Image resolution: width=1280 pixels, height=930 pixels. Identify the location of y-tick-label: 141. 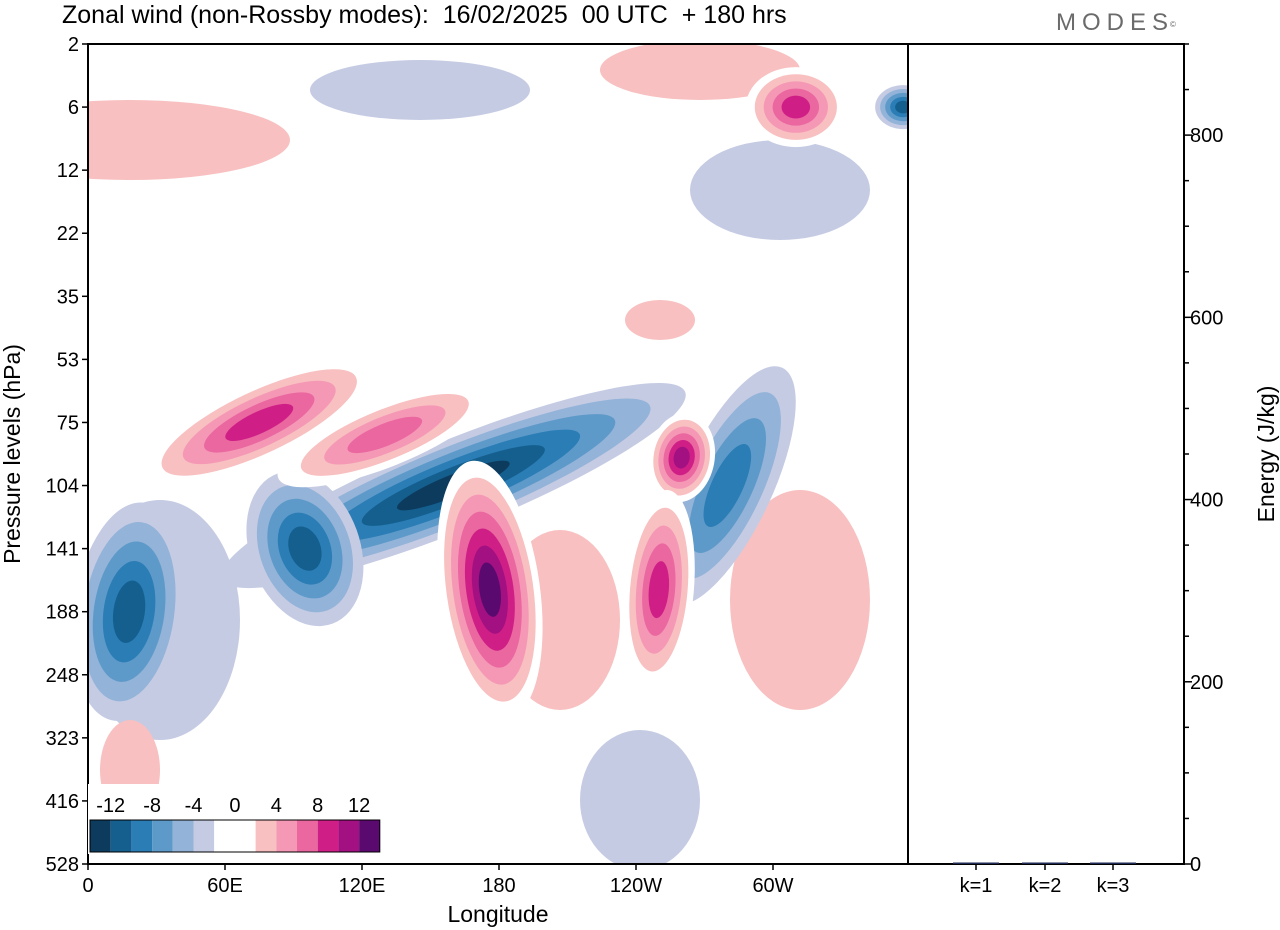
(62, 550).